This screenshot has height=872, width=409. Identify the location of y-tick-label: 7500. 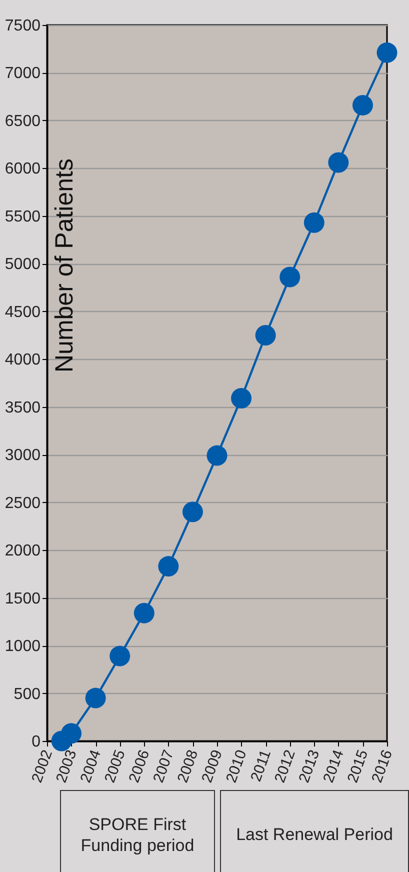
(22, 26).